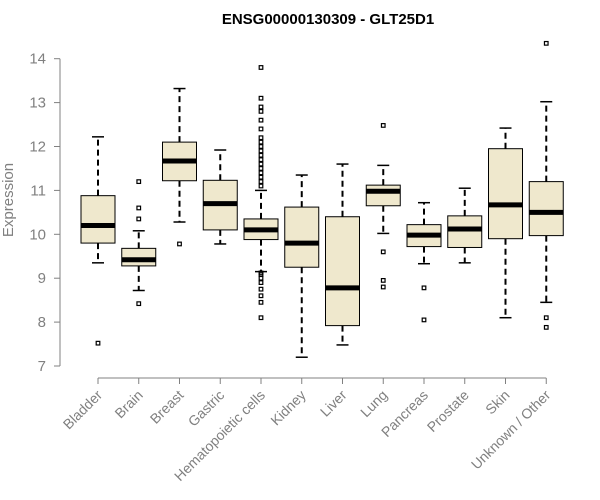 The width and height of the screenshot is (600, 500). I want to click on box-breast, so click(179, 167).